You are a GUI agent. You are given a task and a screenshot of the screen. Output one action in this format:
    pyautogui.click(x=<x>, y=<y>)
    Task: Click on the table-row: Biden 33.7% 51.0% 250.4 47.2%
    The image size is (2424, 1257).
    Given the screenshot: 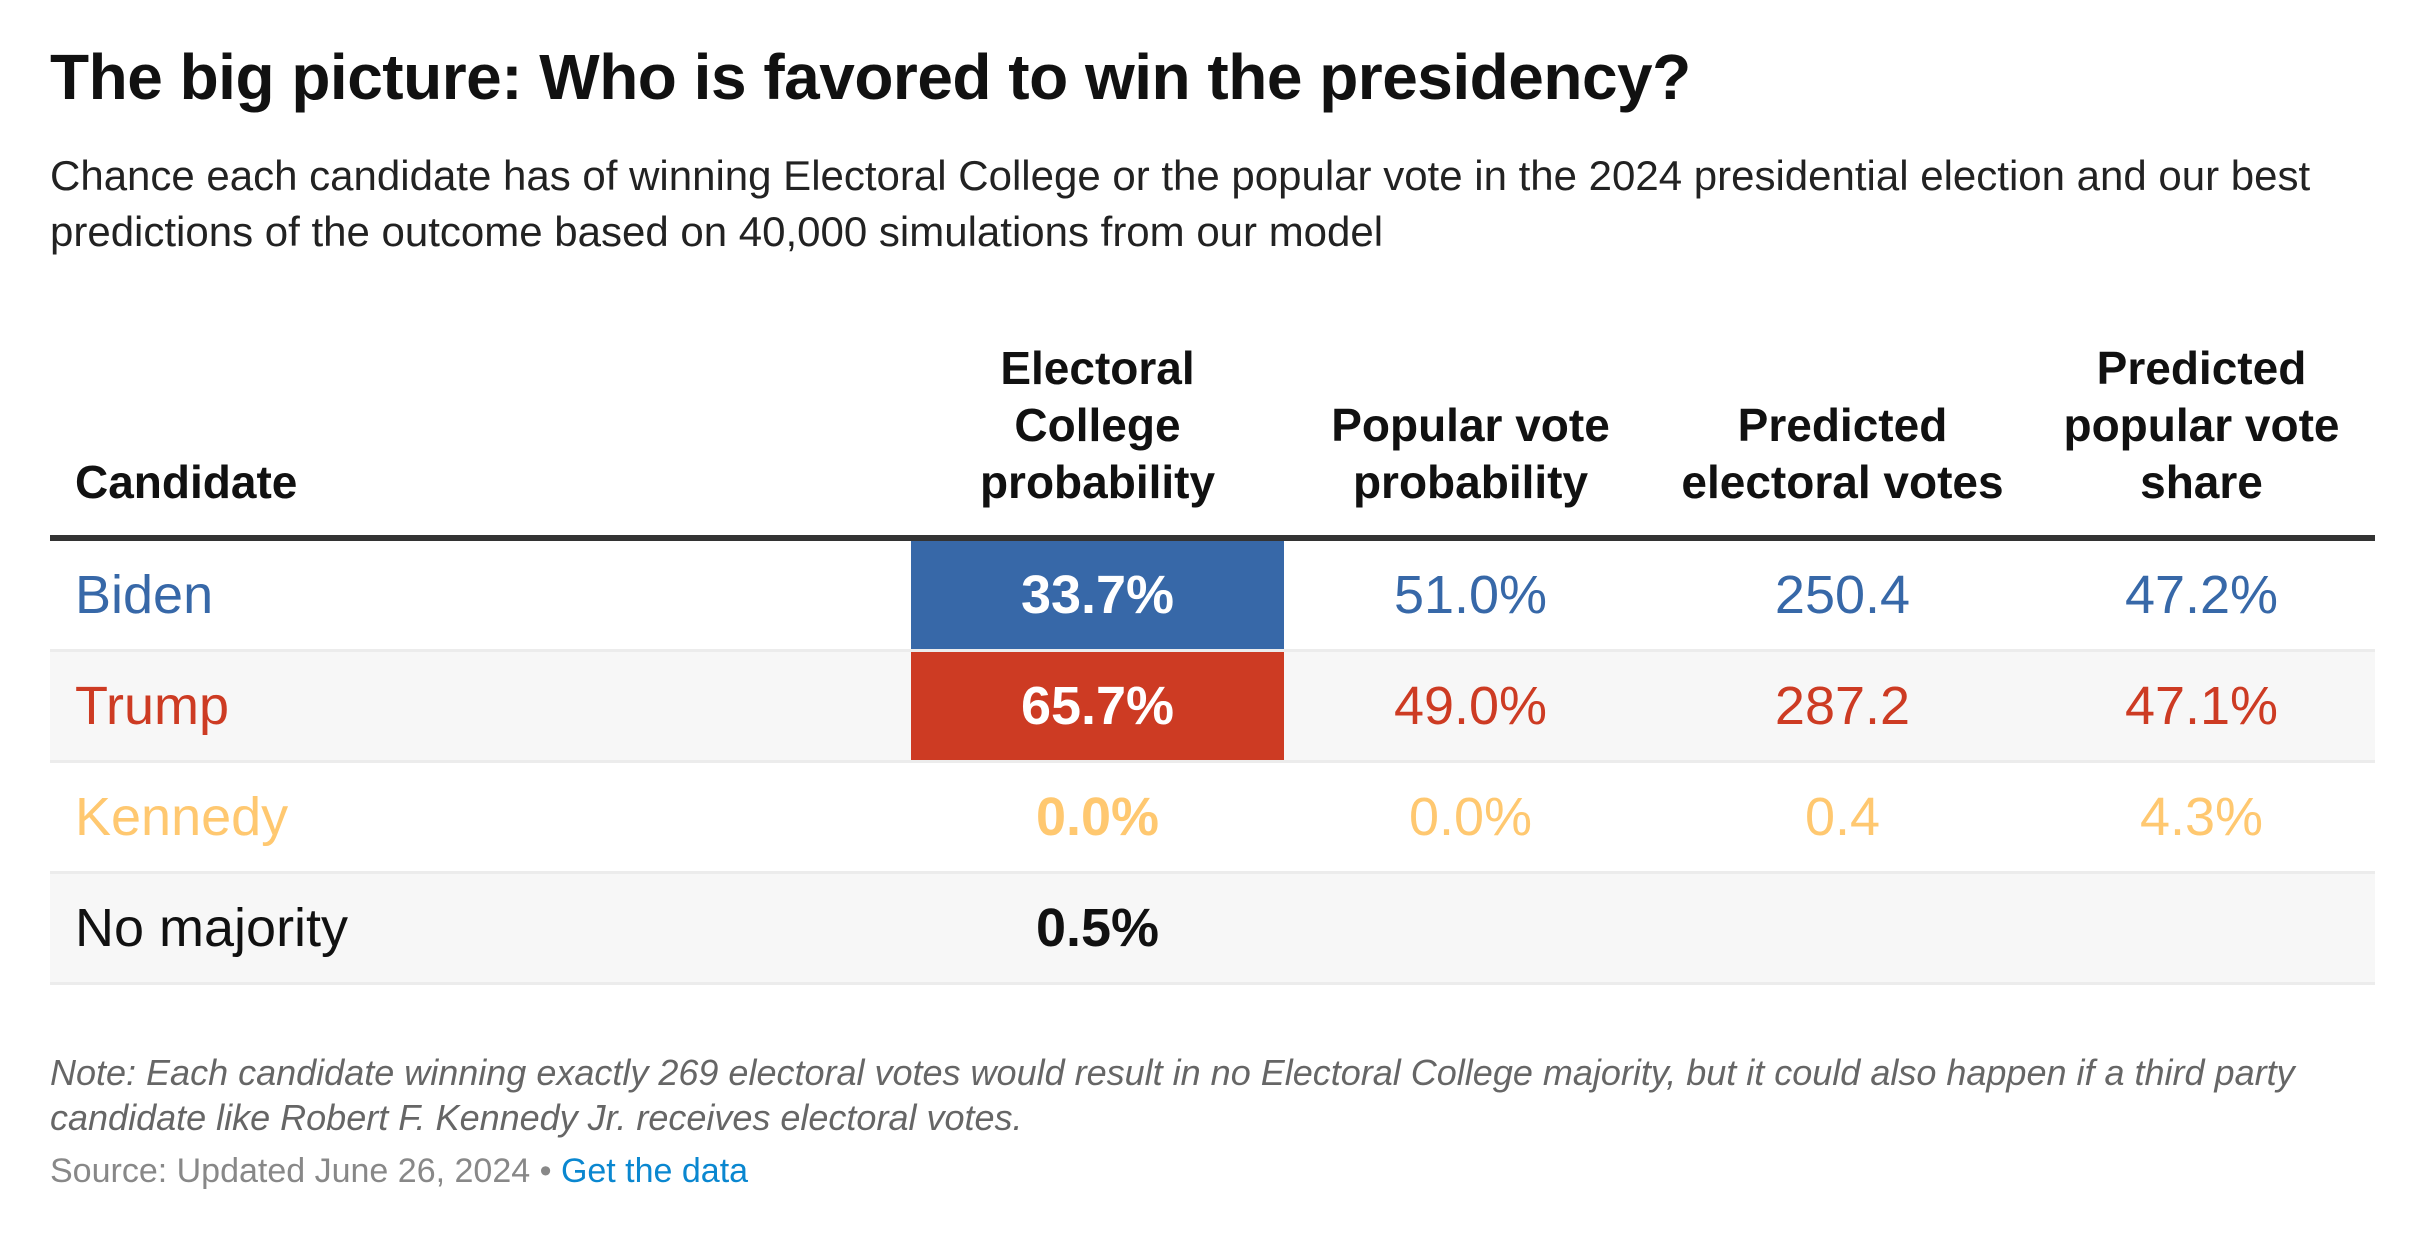 What is the action you would take?
    pyautogui.click(x=1212, y=595)
    